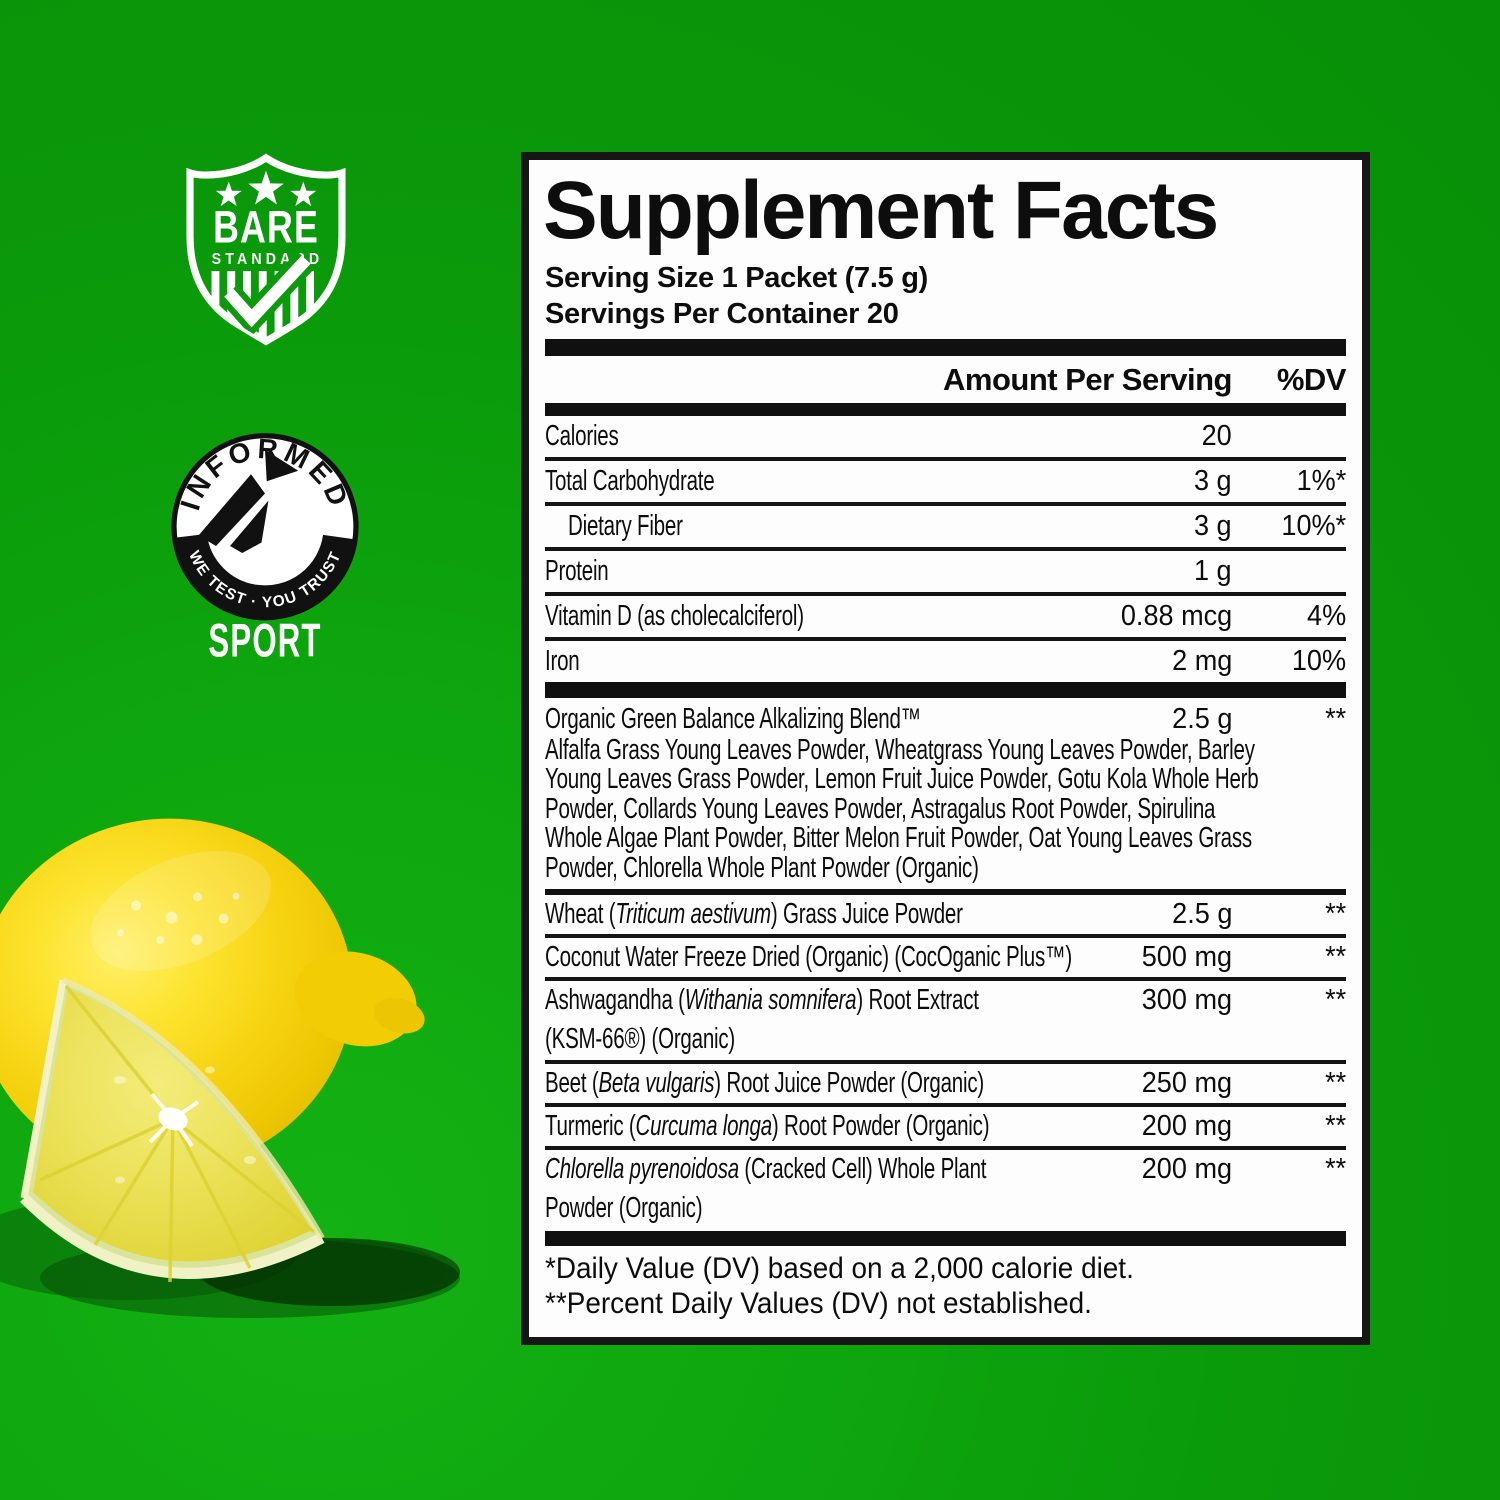 The height and width of the screenshot is (1500, 1500). I want to click on lemon-photo, so click(230, 1068).